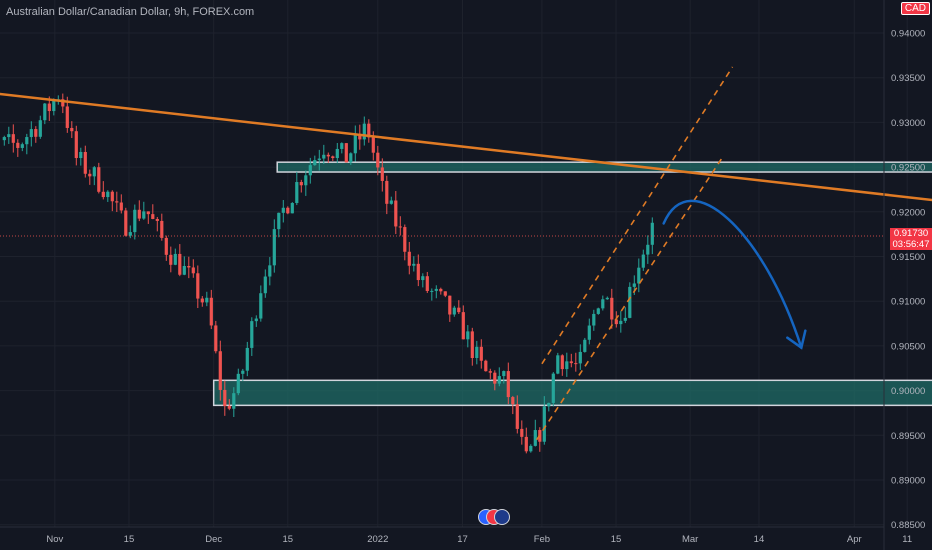 The width and height of the screenshot is (932, 550). I want to click on channel-lower-line, so click(629, 299).